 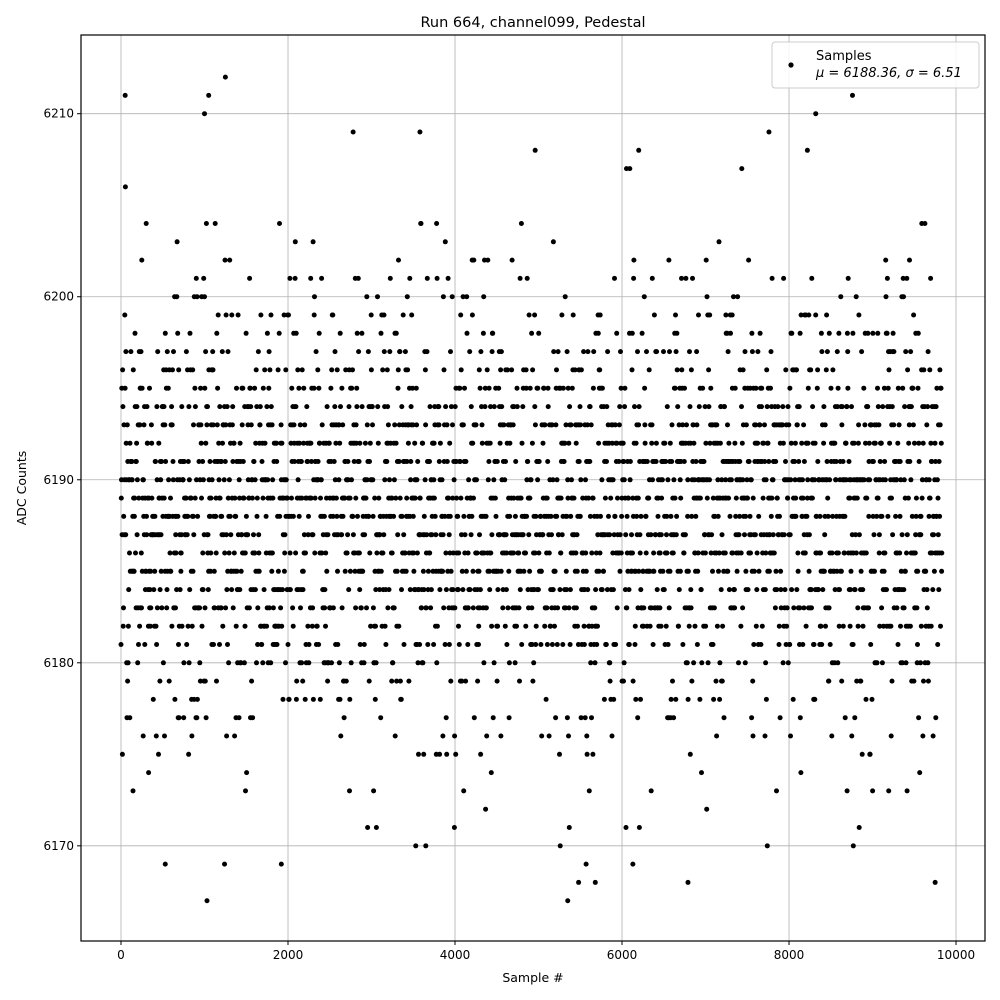 What do you see at coordinates (58, 663) in the screenshot?
I see `y-tick-label: 6180` at bounding box center [58, 663].